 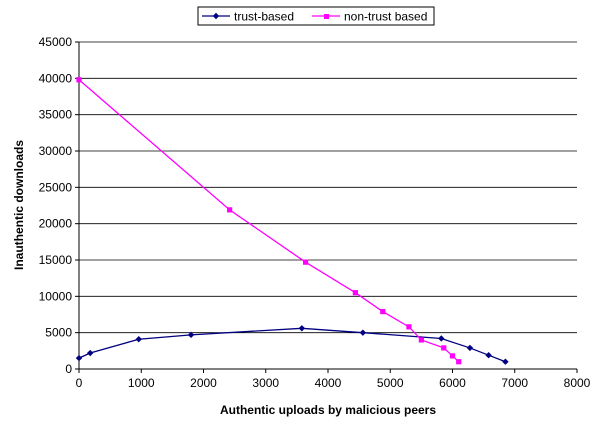 I want to click on x-tick-label: 7000, so click(x=514, y=383).